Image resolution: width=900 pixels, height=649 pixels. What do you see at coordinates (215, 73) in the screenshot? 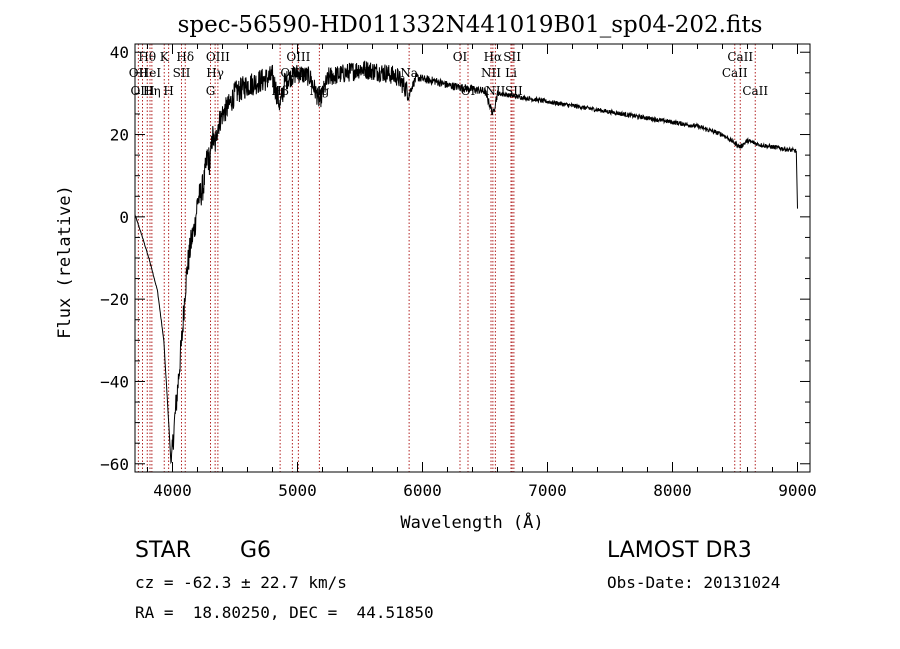
I see `line-label: Hγ` at bounding box center [215, 73].